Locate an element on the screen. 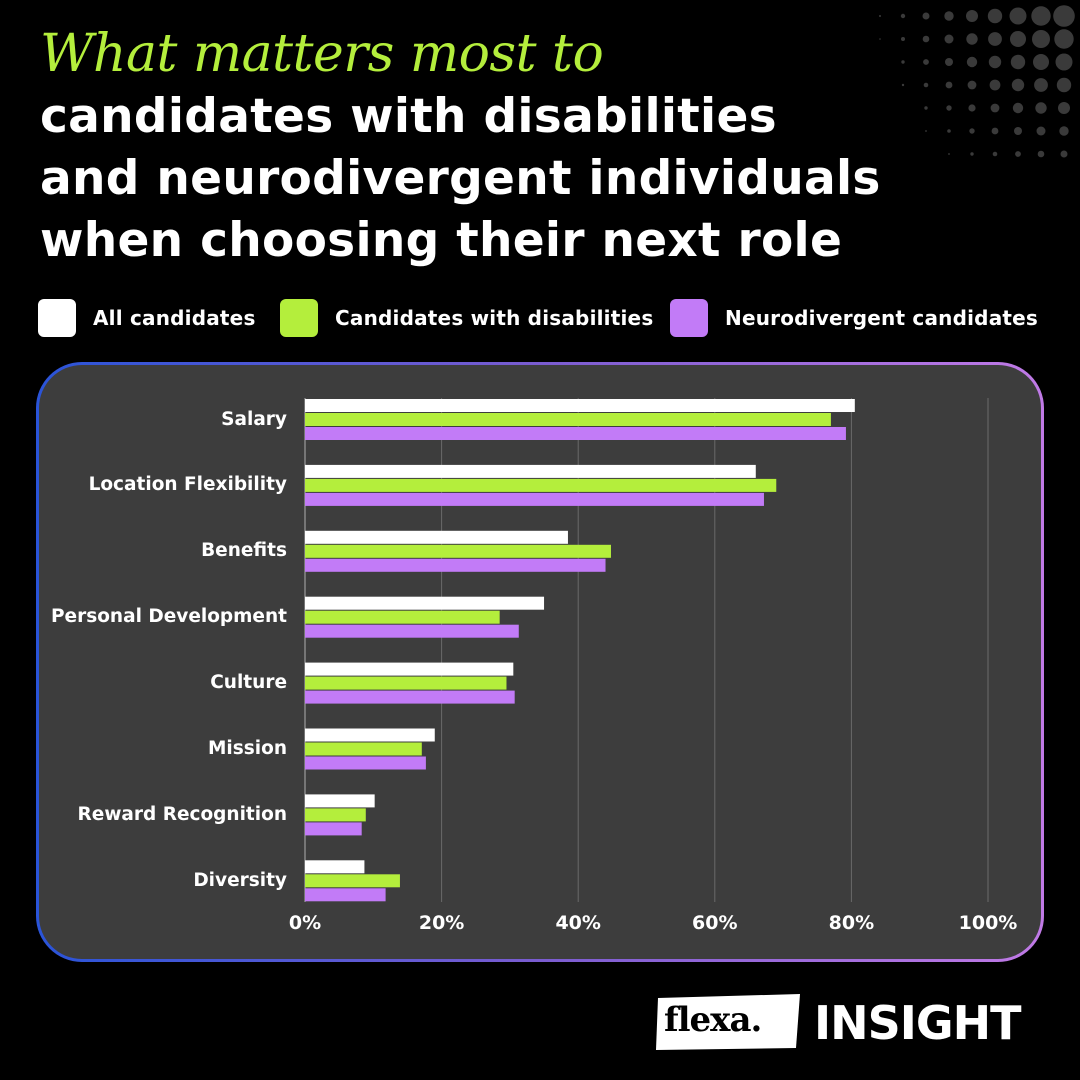 The width and height of the screenshot is (1080, 1080). category-label: Culture is located at coordinates (248, 683).